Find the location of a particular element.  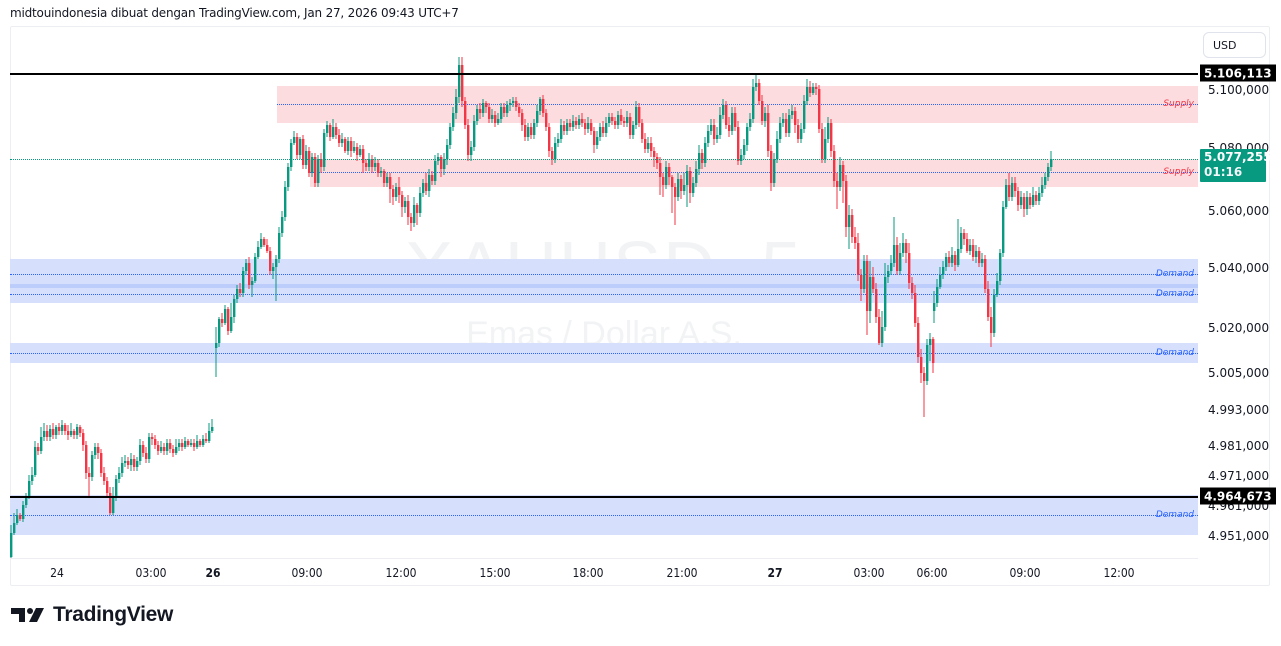

resistance-price-label: 5.106,113 is located at coordinates (1238, 73).